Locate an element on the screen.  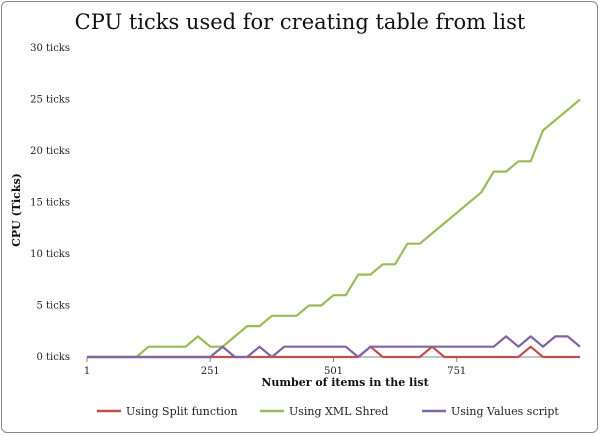
y-tick-label: 30 ticks is located at coordinates (50, 48).